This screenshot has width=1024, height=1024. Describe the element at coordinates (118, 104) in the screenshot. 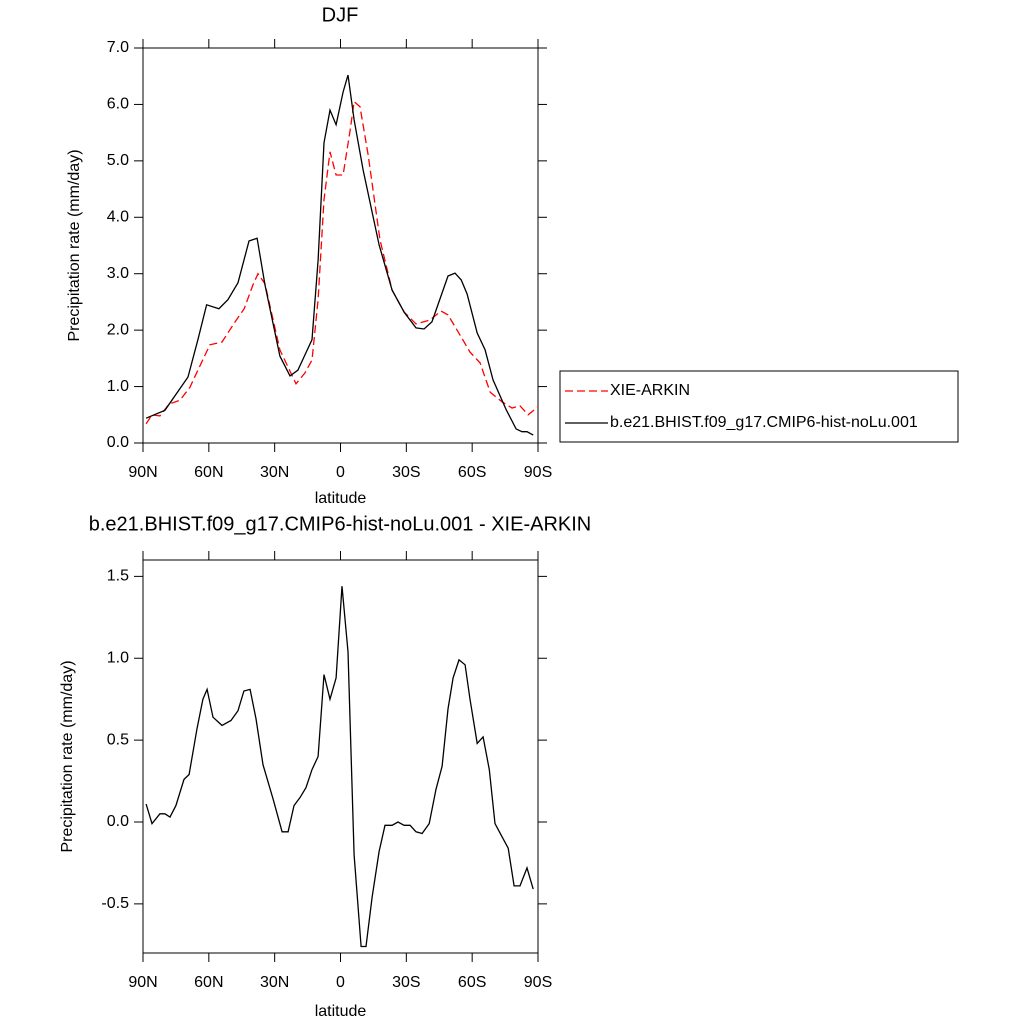

I see `y-tick-label: 6.0` at that location.